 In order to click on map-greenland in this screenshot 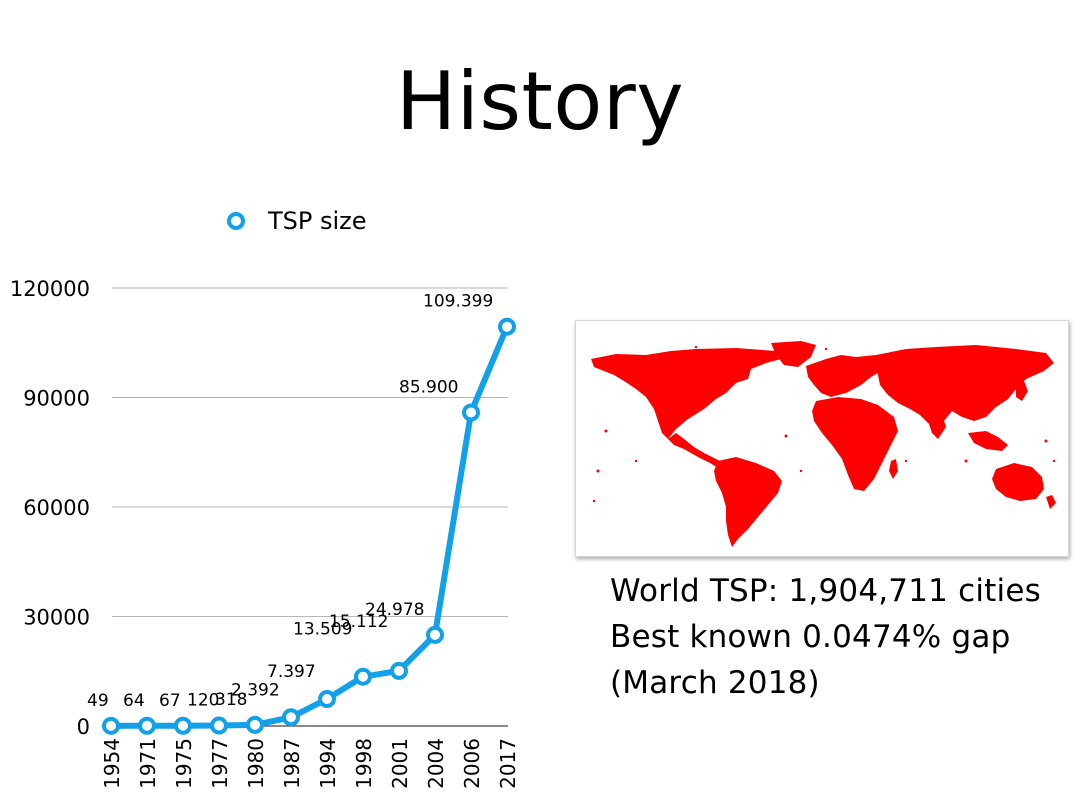, I will do `click(793, 354)`.